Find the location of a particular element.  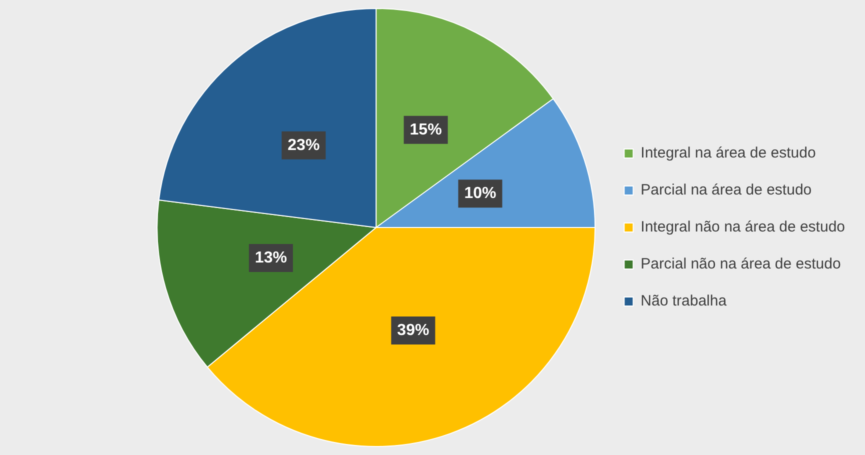

legend-label: Integral na área de estudo is located at coordinates (728, 153).